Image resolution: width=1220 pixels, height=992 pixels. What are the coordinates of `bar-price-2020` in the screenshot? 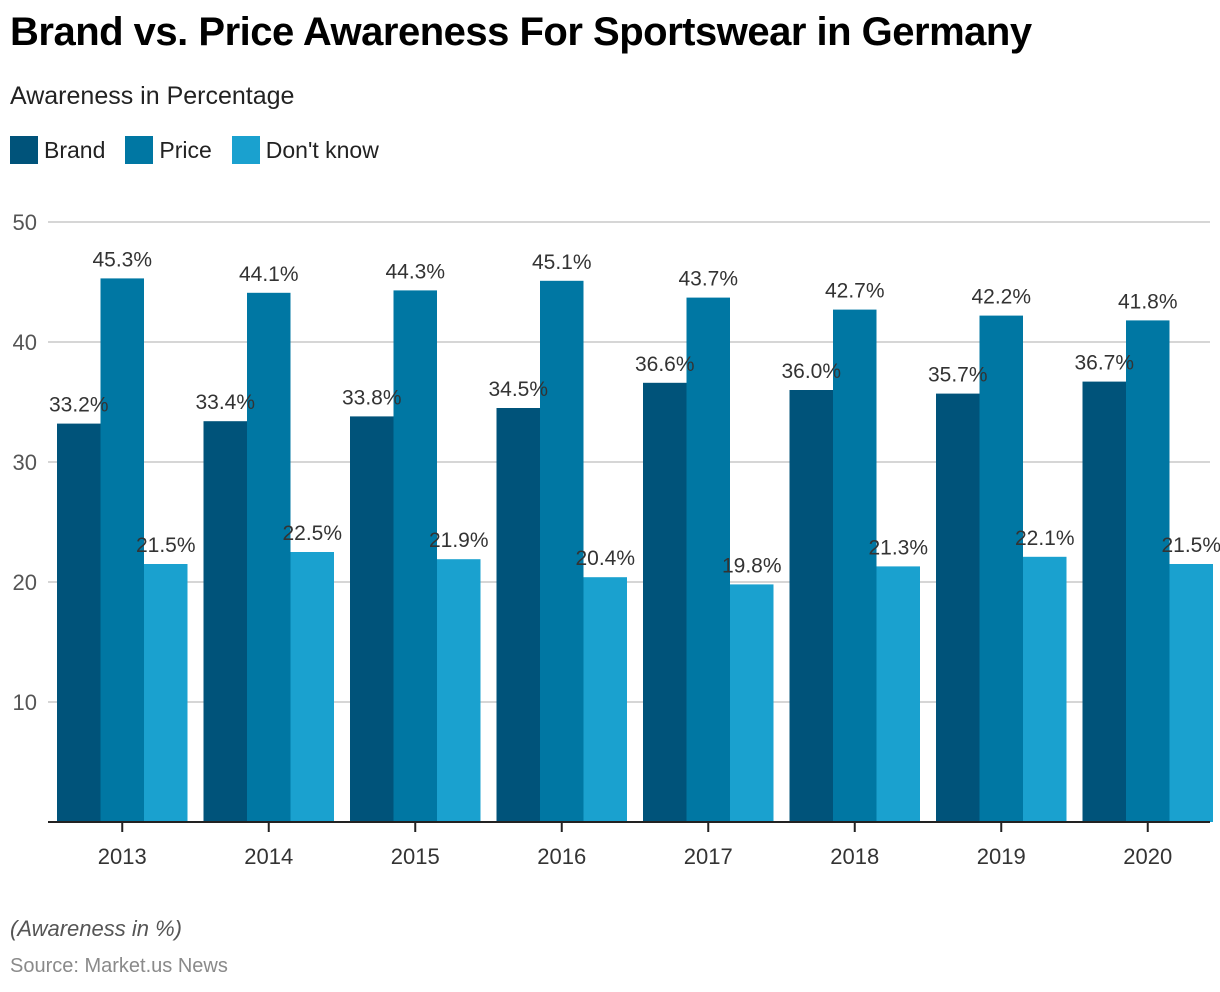 It's located at (1148, 571).